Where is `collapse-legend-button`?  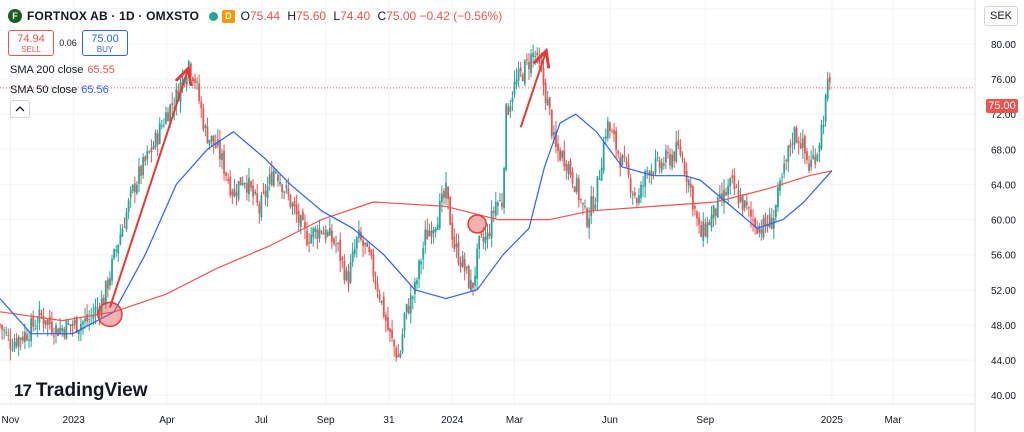 collapse-legend-button is located at coordinates (20, 109).